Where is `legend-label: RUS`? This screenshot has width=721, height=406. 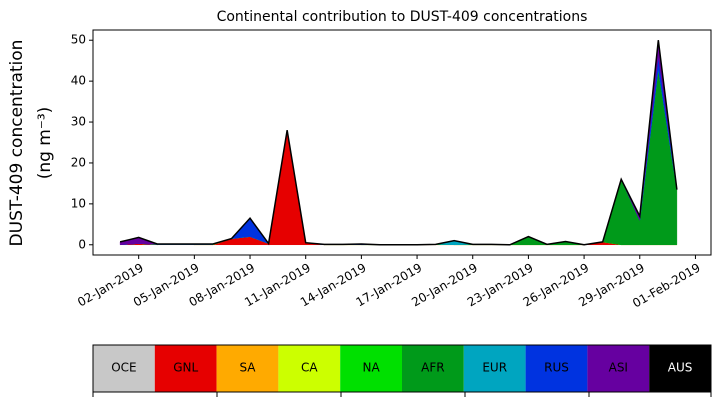
legend-label: RUS is located at coordinates (556, 368).